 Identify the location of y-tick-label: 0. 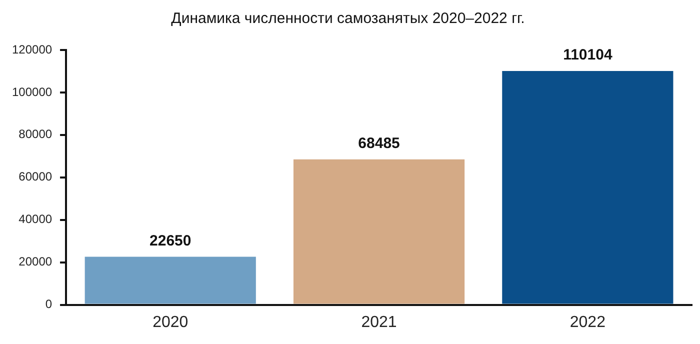
(48, 304).